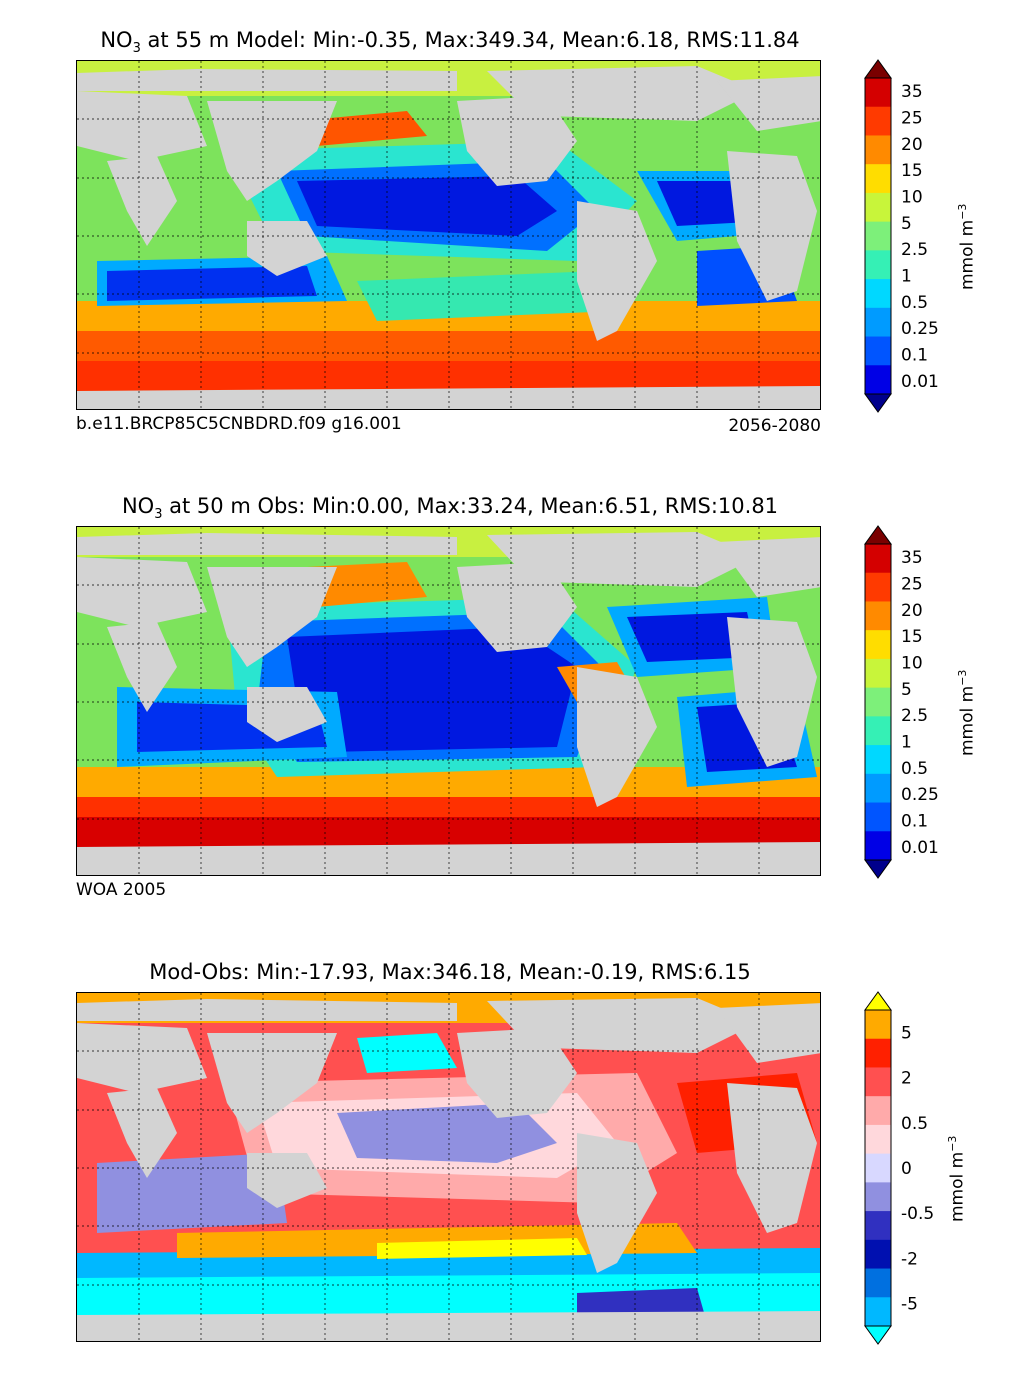  Describe the element at coordinates (909, 1304) in the screenshot. I see `colorbar-tick-label: -5` at that location.